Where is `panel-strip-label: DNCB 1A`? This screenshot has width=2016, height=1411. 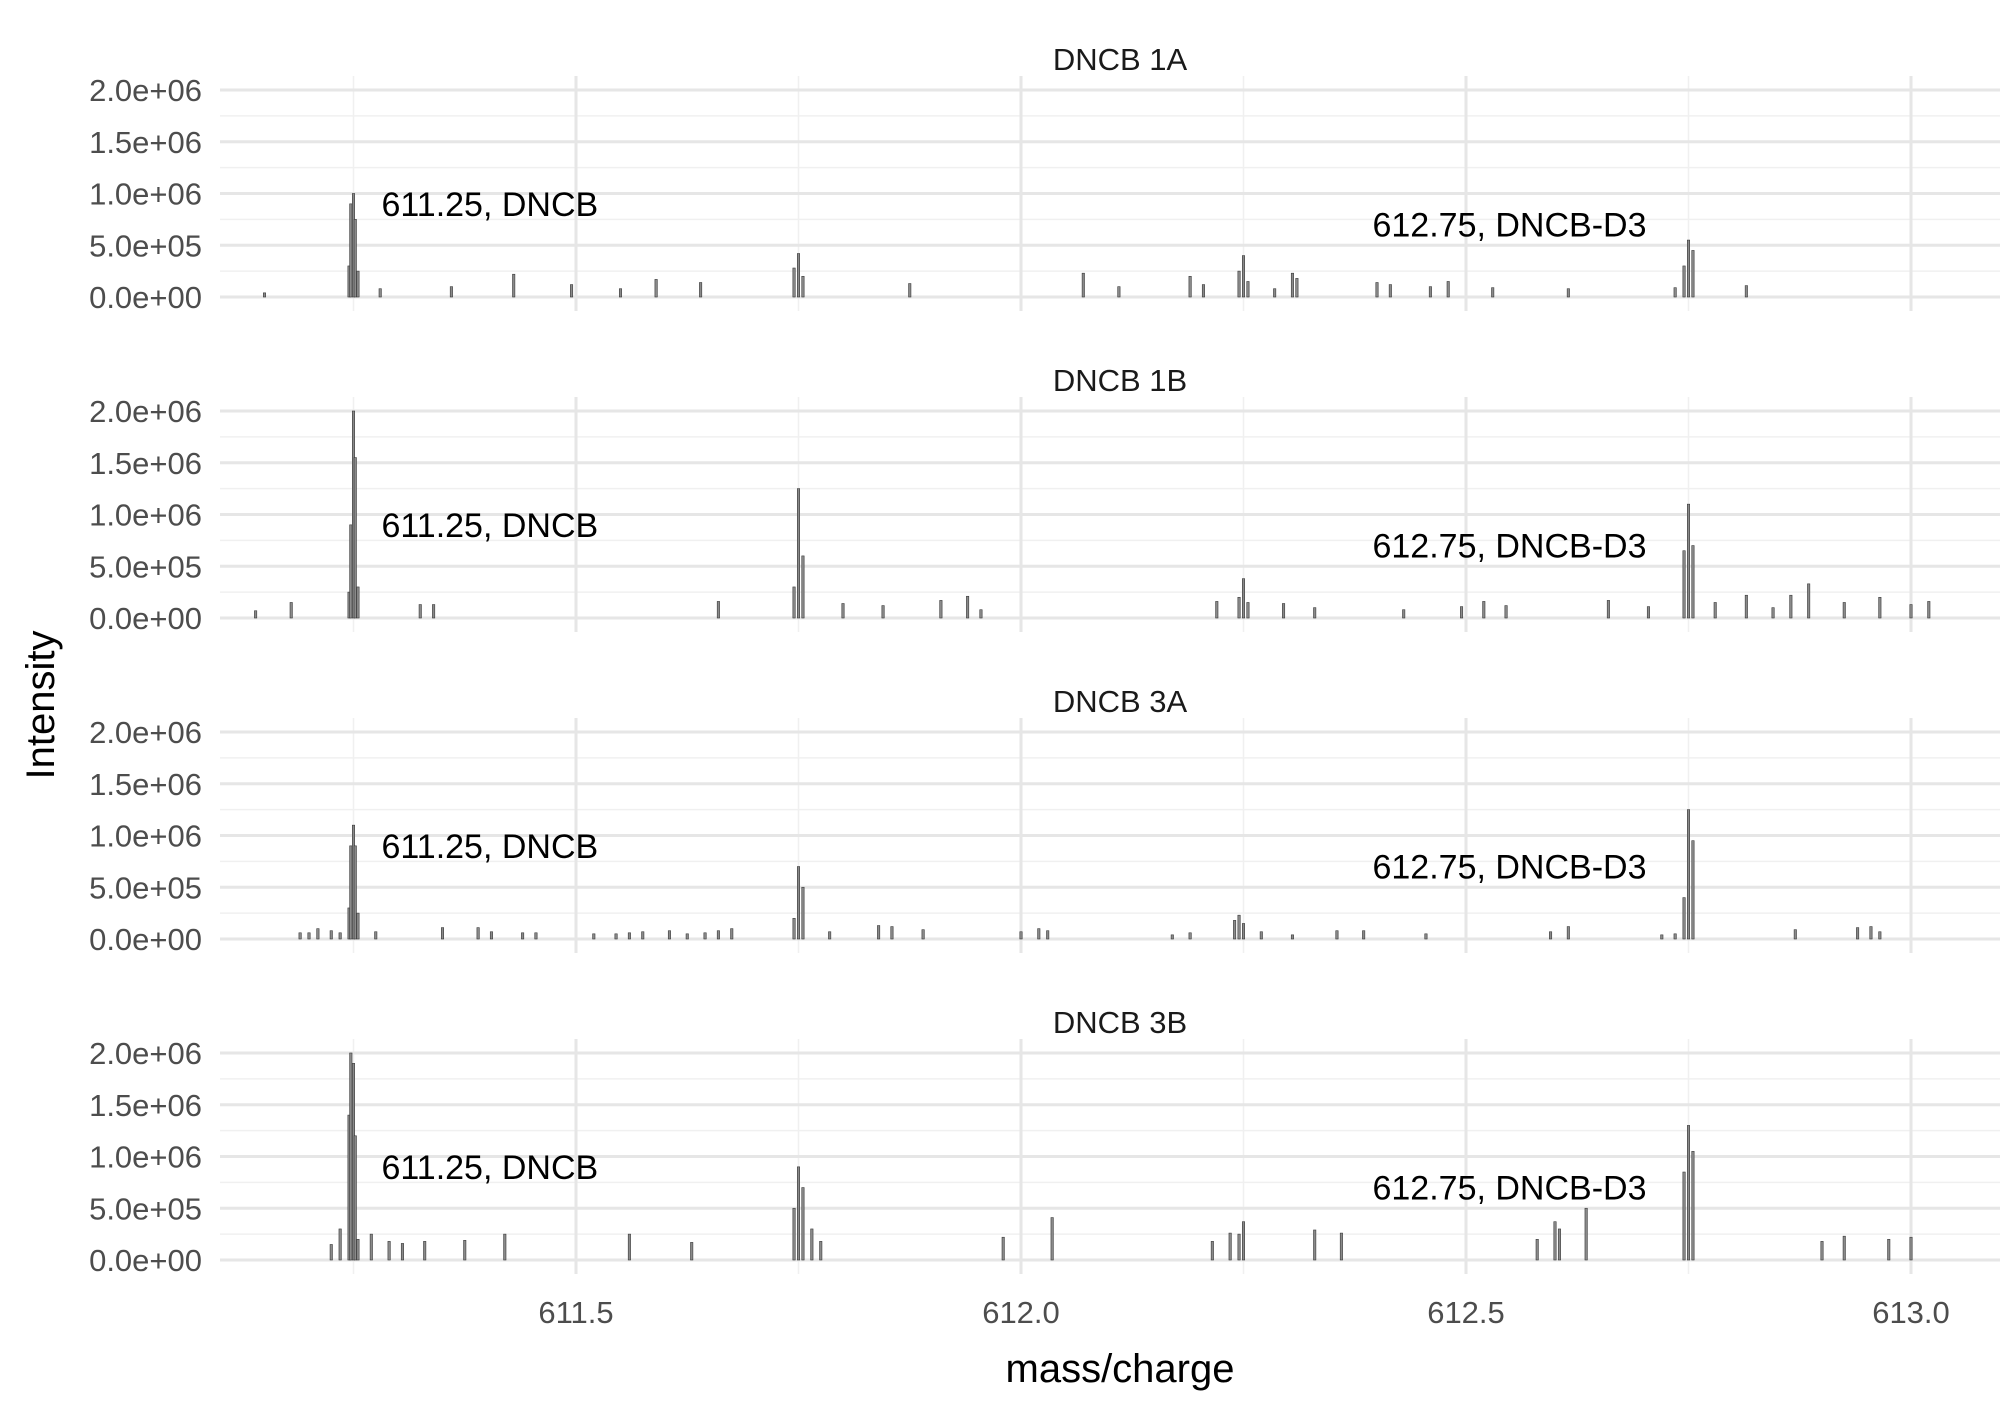
panel-strip-label: DNCB 1A is located at coordinates (1120, 59).